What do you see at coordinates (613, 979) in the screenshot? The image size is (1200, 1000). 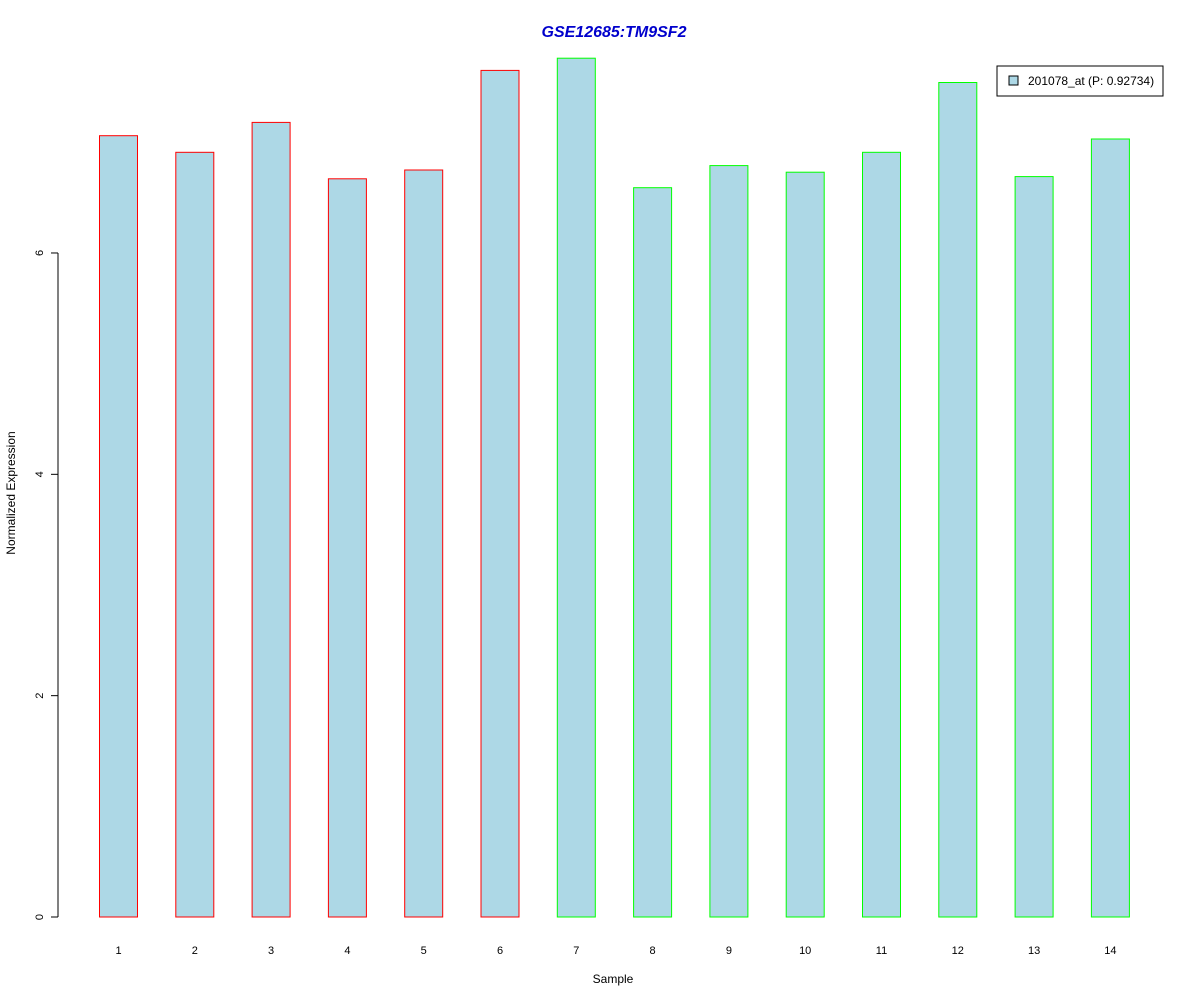 I see `x-axis-label: Sample` at bounding box center [613, 979].